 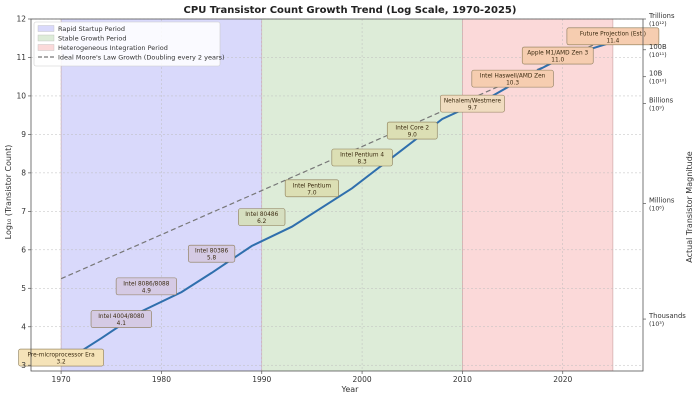 I want to click on annotation-7: Intel Core 29.0, so click(x=412, y=130).